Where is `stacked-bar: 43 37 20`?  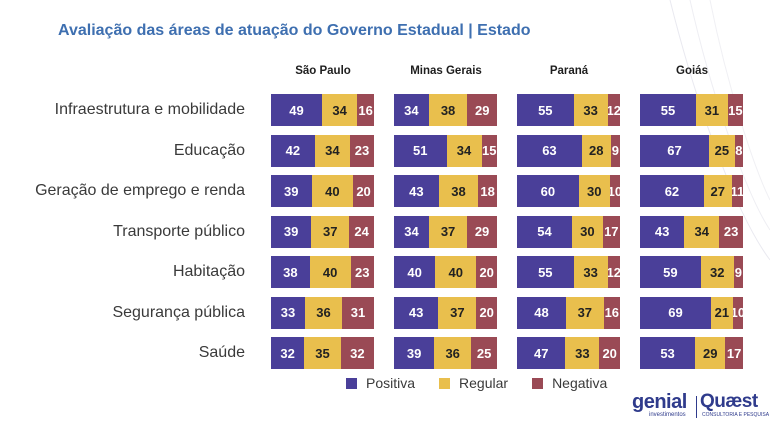
stacked-bar: 43 37 20 is located at coordinates (445, 312).